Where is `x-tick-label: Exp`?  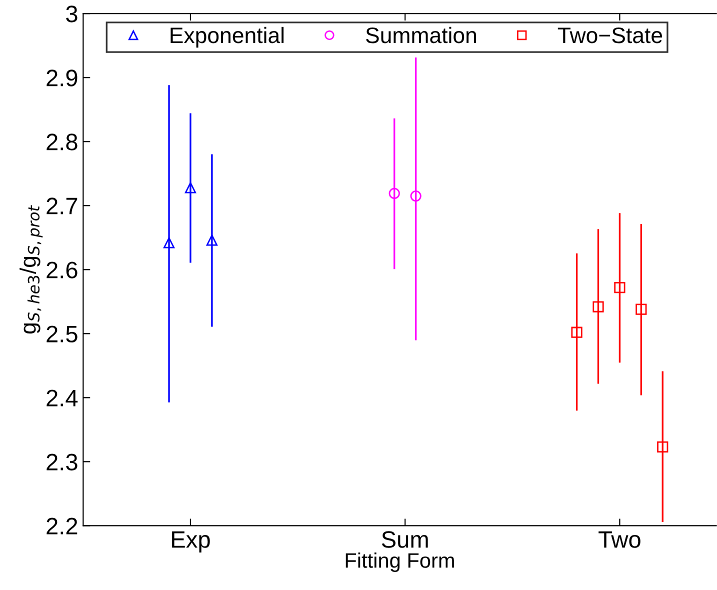 x-tick-label: Exp is located at coordinates (191, 542).